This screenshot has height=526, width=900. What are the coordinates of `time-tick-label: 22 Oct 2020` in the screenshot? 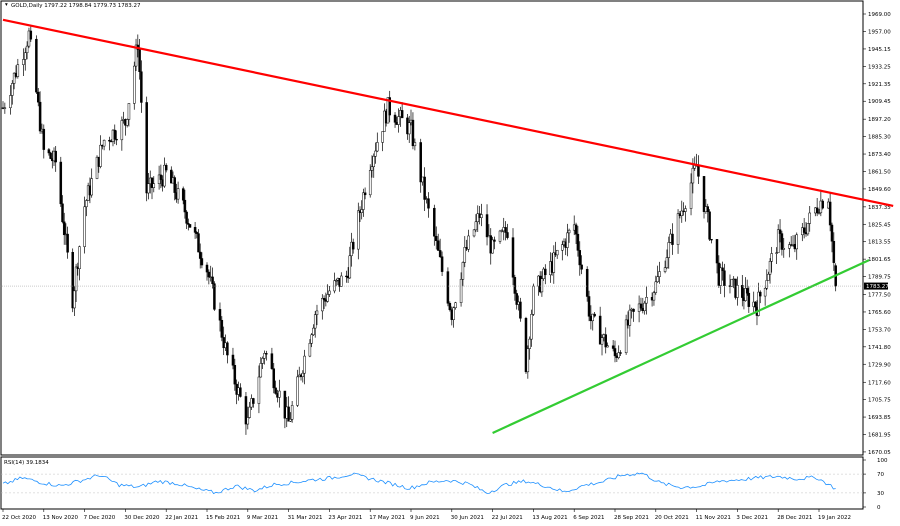 It's located at (19, 518).